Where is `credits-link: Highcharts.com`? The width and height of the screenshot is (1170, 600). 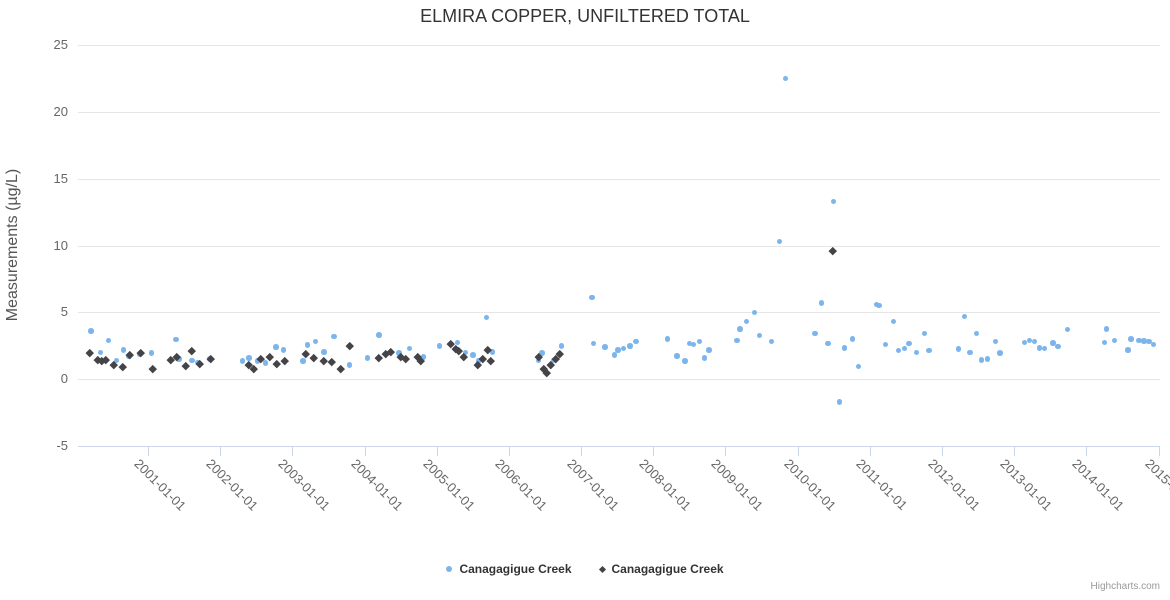
credits-link: Highcharts.com is located at coordinates (1125, 586).